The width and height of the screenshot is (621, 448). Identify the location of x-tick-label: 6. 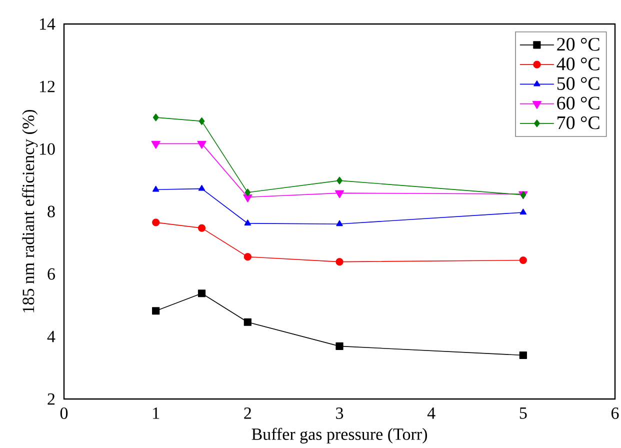
(615, 413).